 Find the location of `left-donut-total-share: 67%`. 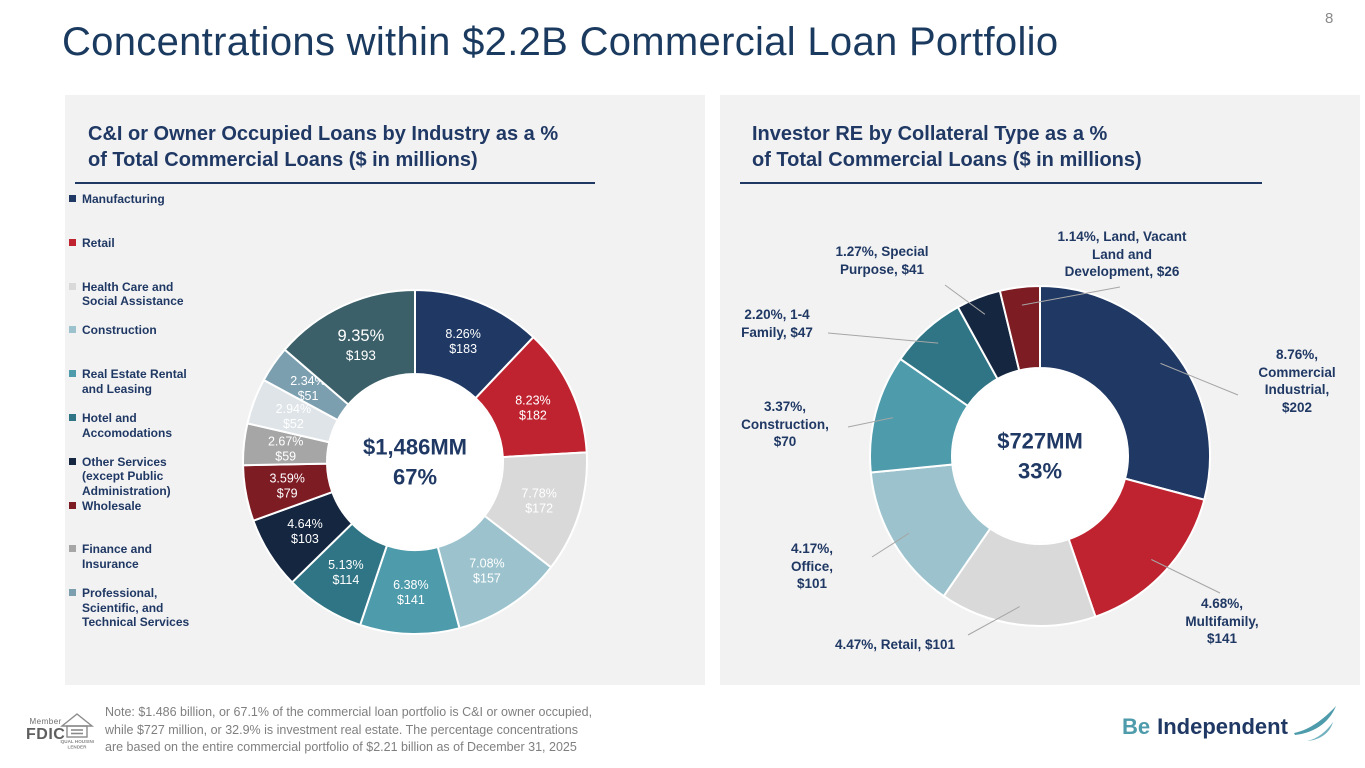

left-donut-total-share: 67% is located at coordinates (415, 476).